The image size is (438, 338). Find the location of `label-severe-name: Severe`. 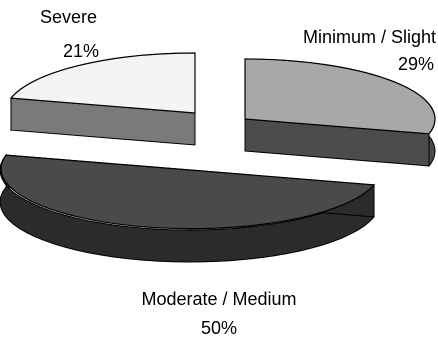

label-severe-name: Severe is located at coordinates (69, 17).